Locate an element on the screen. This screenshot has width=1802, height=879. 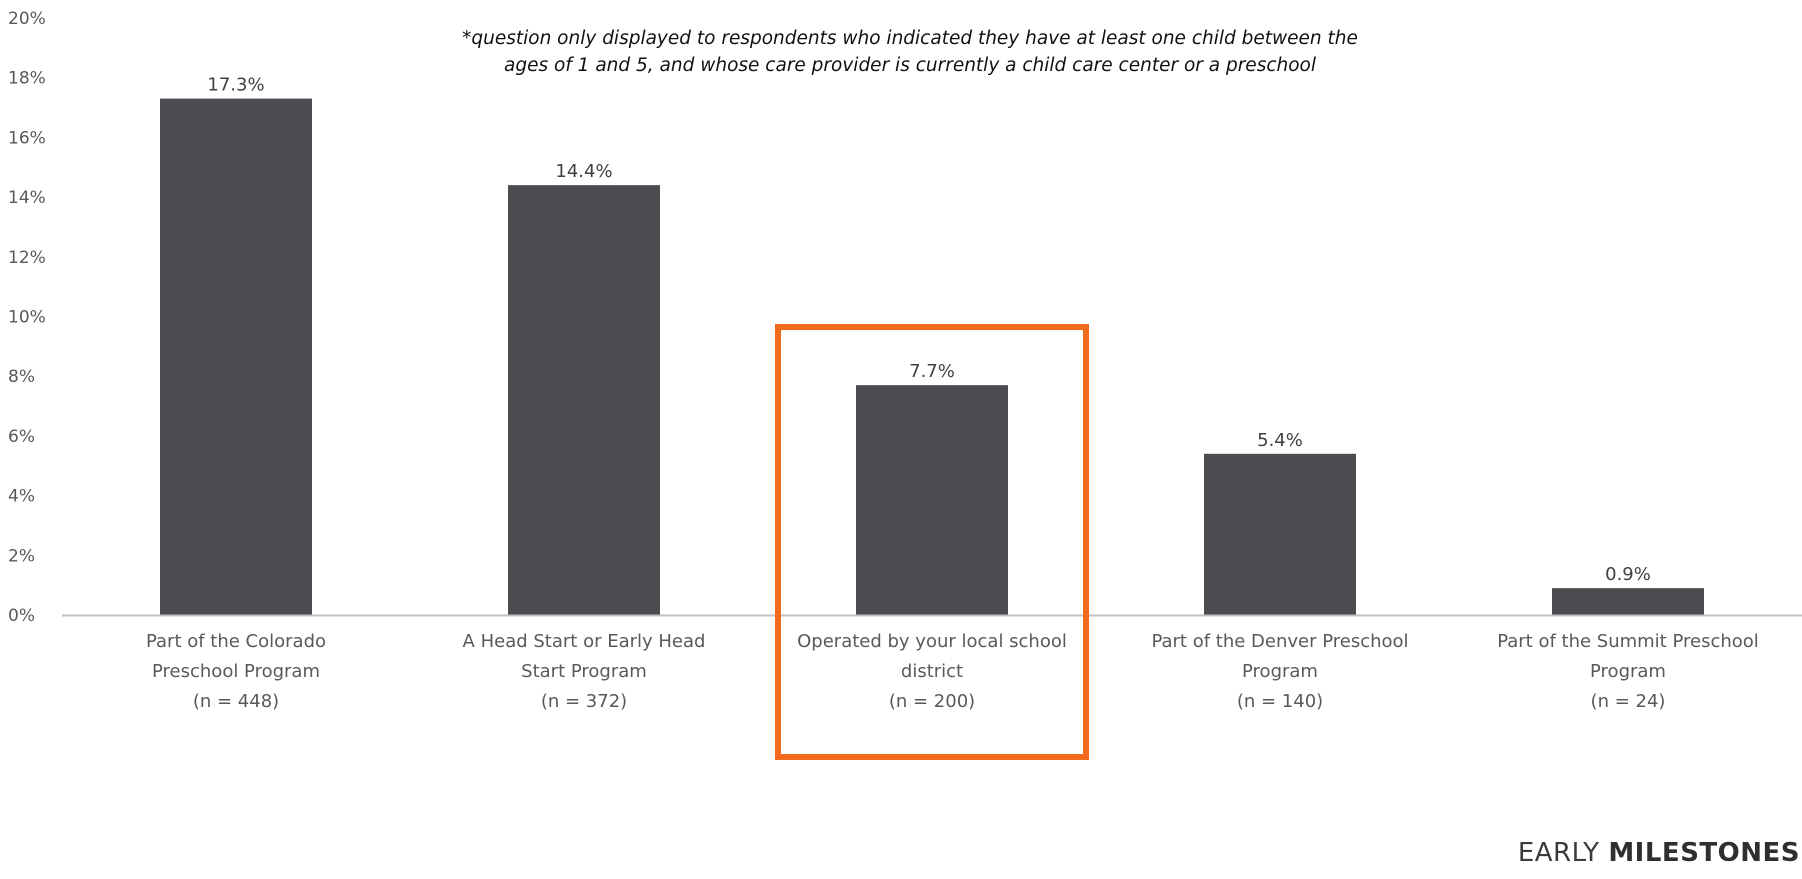
category-label: Part of the Colorado is located at coordinates (236, 641).